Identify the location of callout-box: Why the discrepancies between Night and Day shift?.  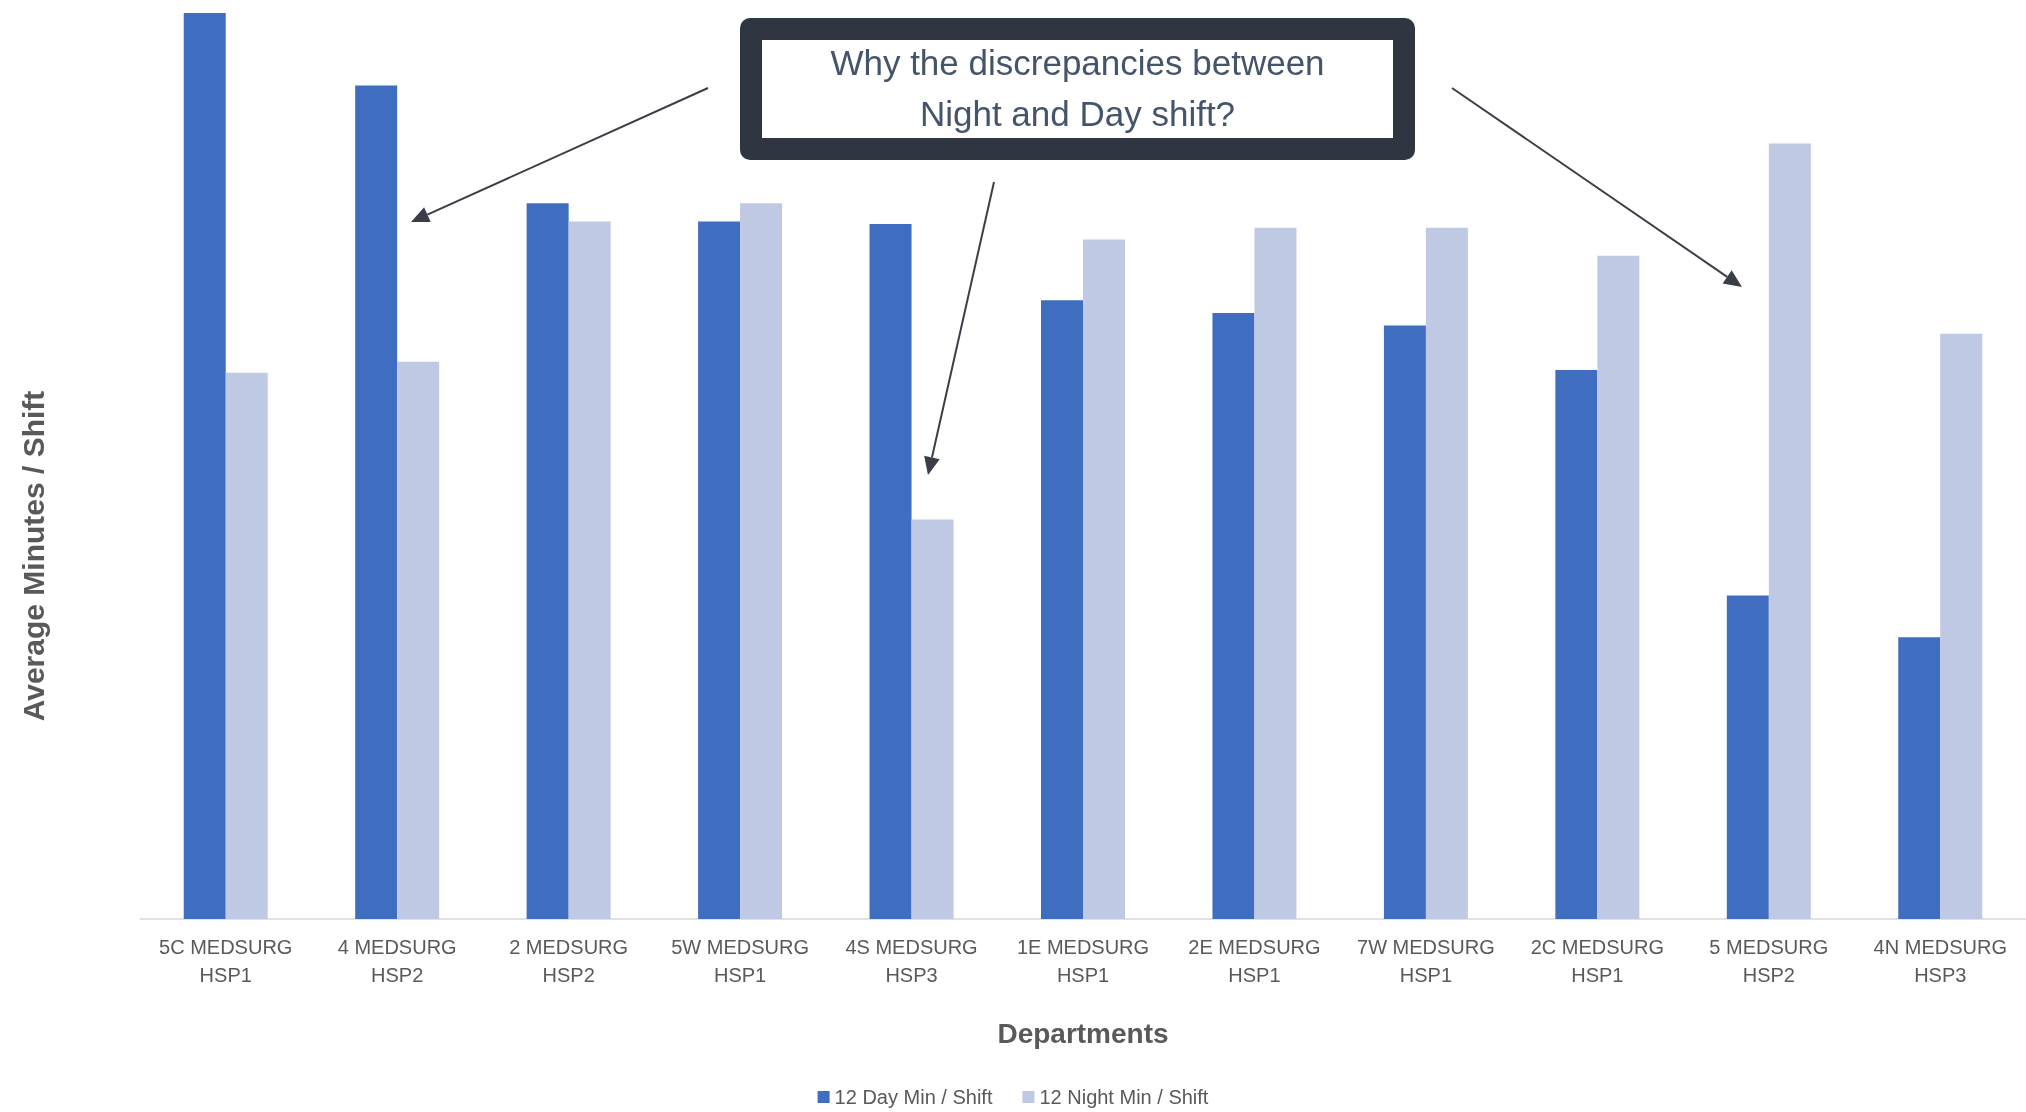
(1077, 89).